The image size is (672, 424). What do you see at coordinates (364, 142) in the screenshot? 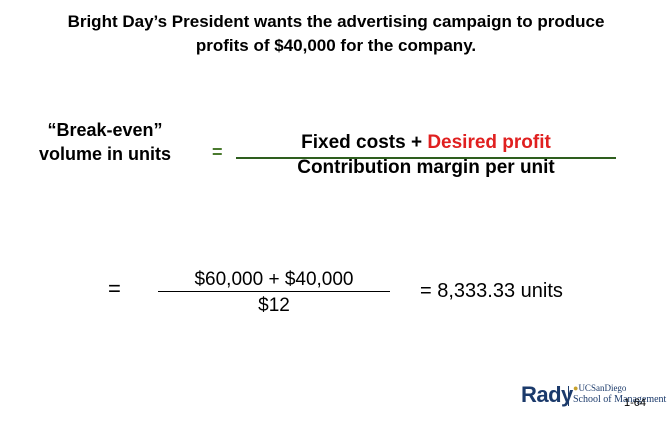
I see `numerator-fixed-costs: Fixed costs +` at bounding box center [364, 142].